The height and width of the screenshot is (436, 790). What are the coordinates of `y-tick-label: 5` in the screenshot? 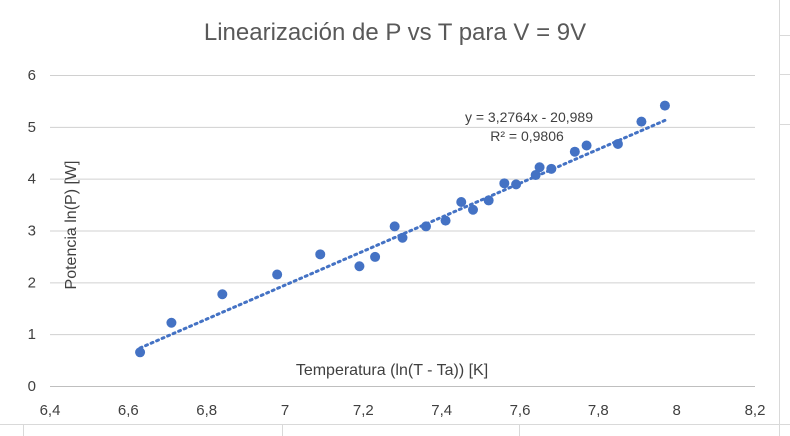 It's located at (32, 127).